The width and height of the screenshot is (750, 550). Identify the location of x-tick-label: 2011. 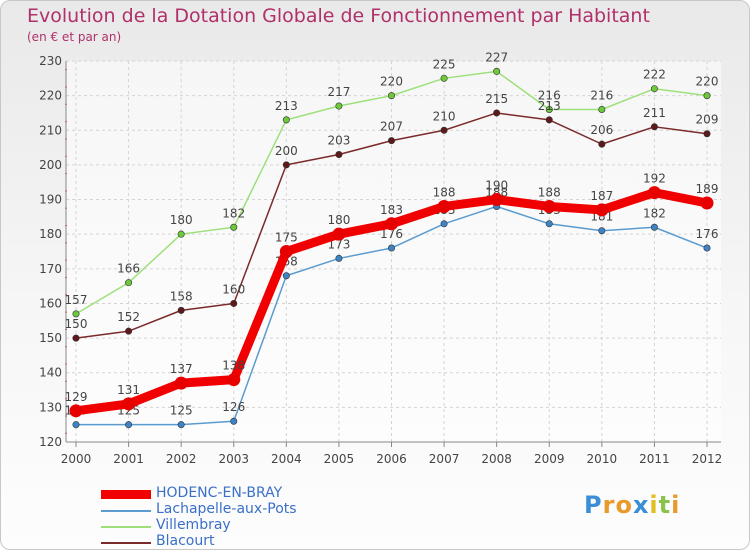
(654, 459).